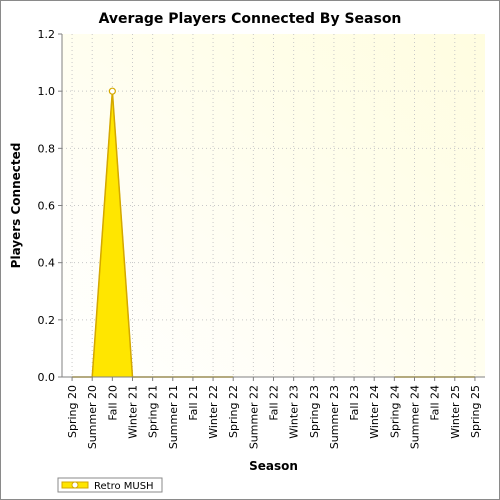 This screenshot has width=500, height=500. What do you see at coordinates (294, 412) in the screenshot?
I see `x-tick-label: Winter 23` at bounding box center [294, 412].